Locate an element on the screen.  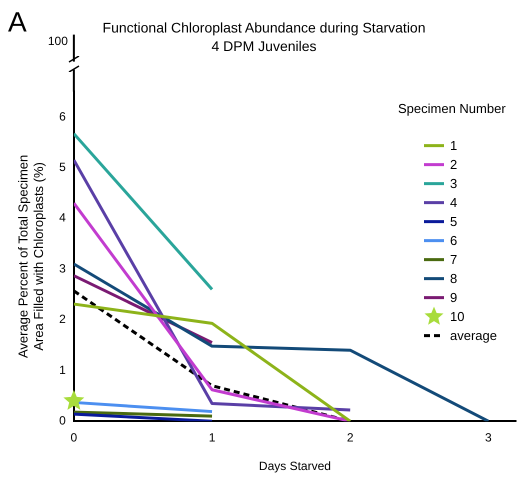
legend-label: 5 is located at coordinates (454, 222).